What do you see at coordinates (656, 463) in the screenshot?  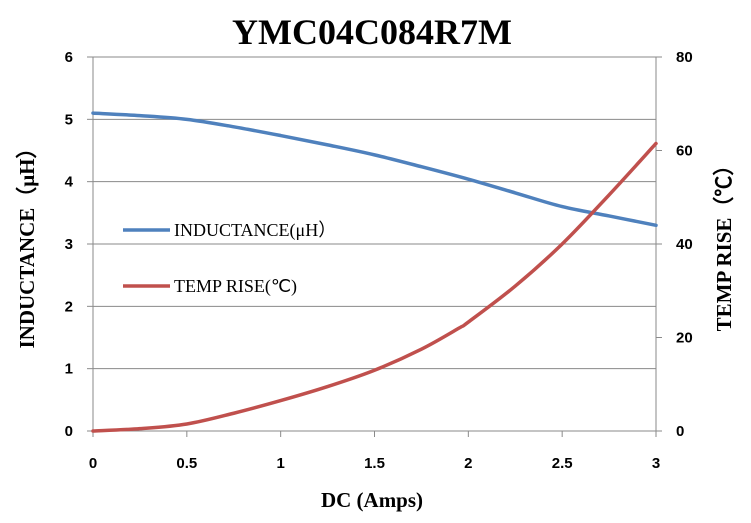 I see `x-tick-label: 3` at bounding box center [656, 463].